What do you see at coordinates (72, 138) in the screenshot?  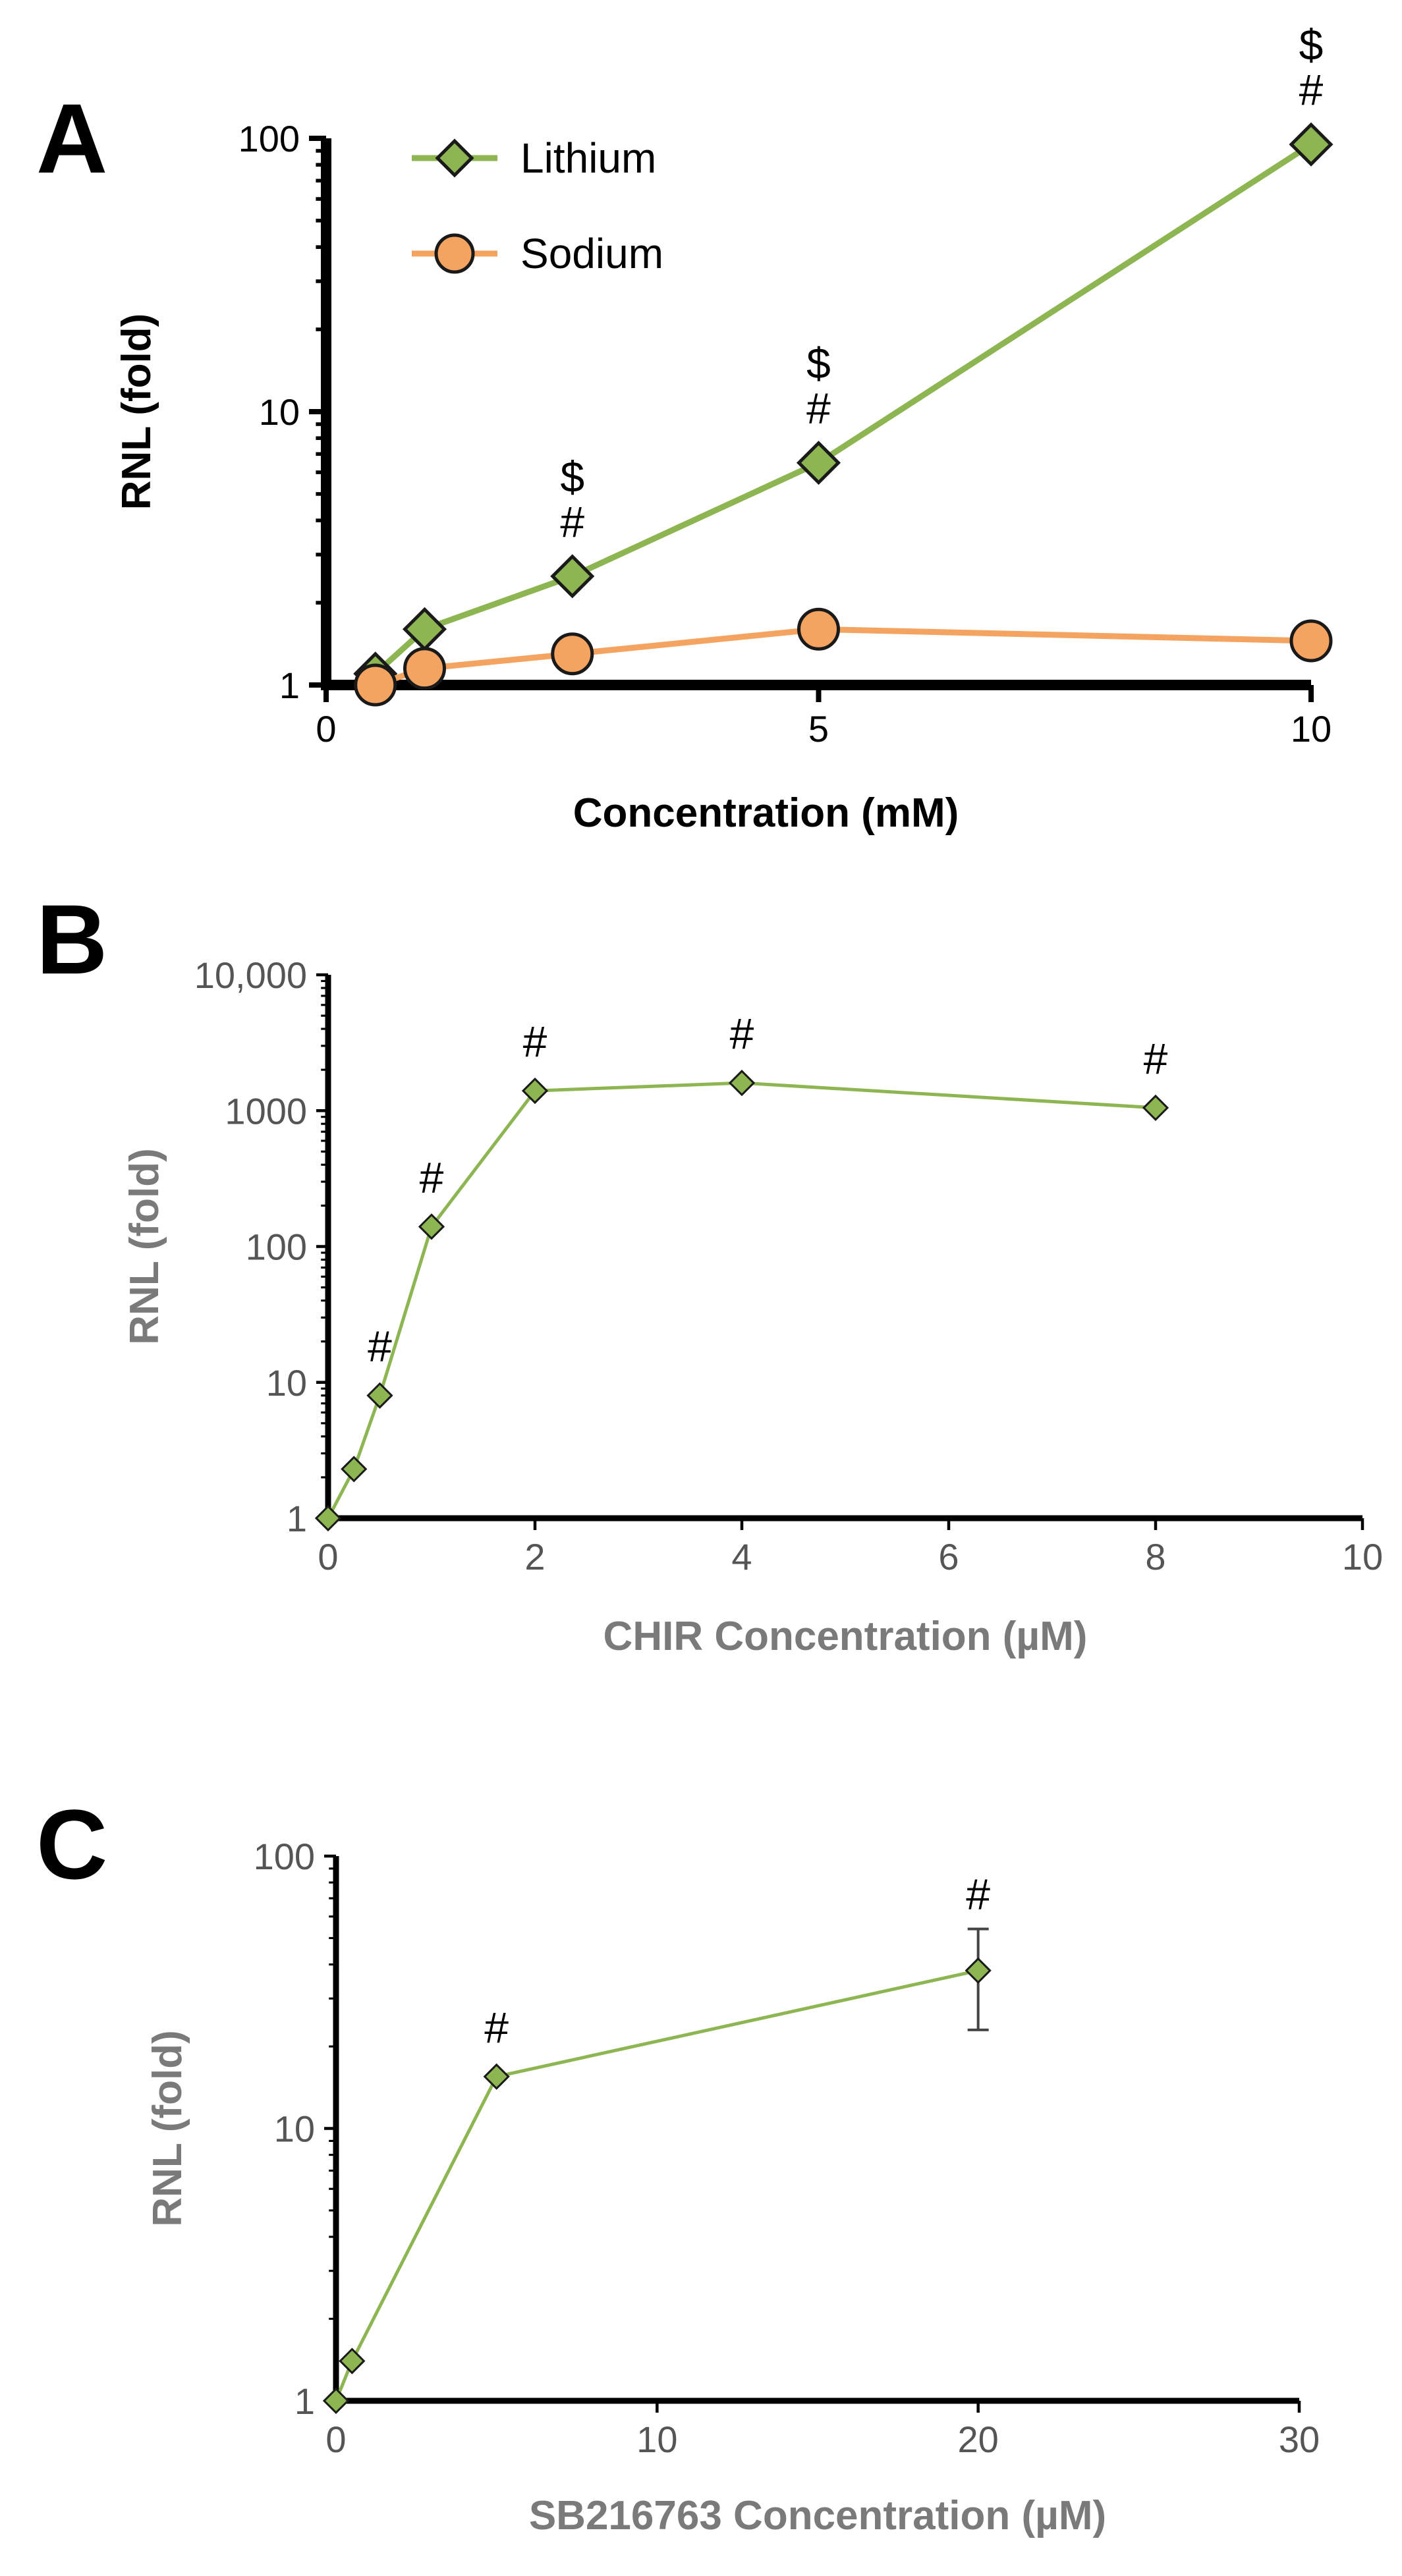 I see `panel-label-a: A` at bounding box center [72, 138].